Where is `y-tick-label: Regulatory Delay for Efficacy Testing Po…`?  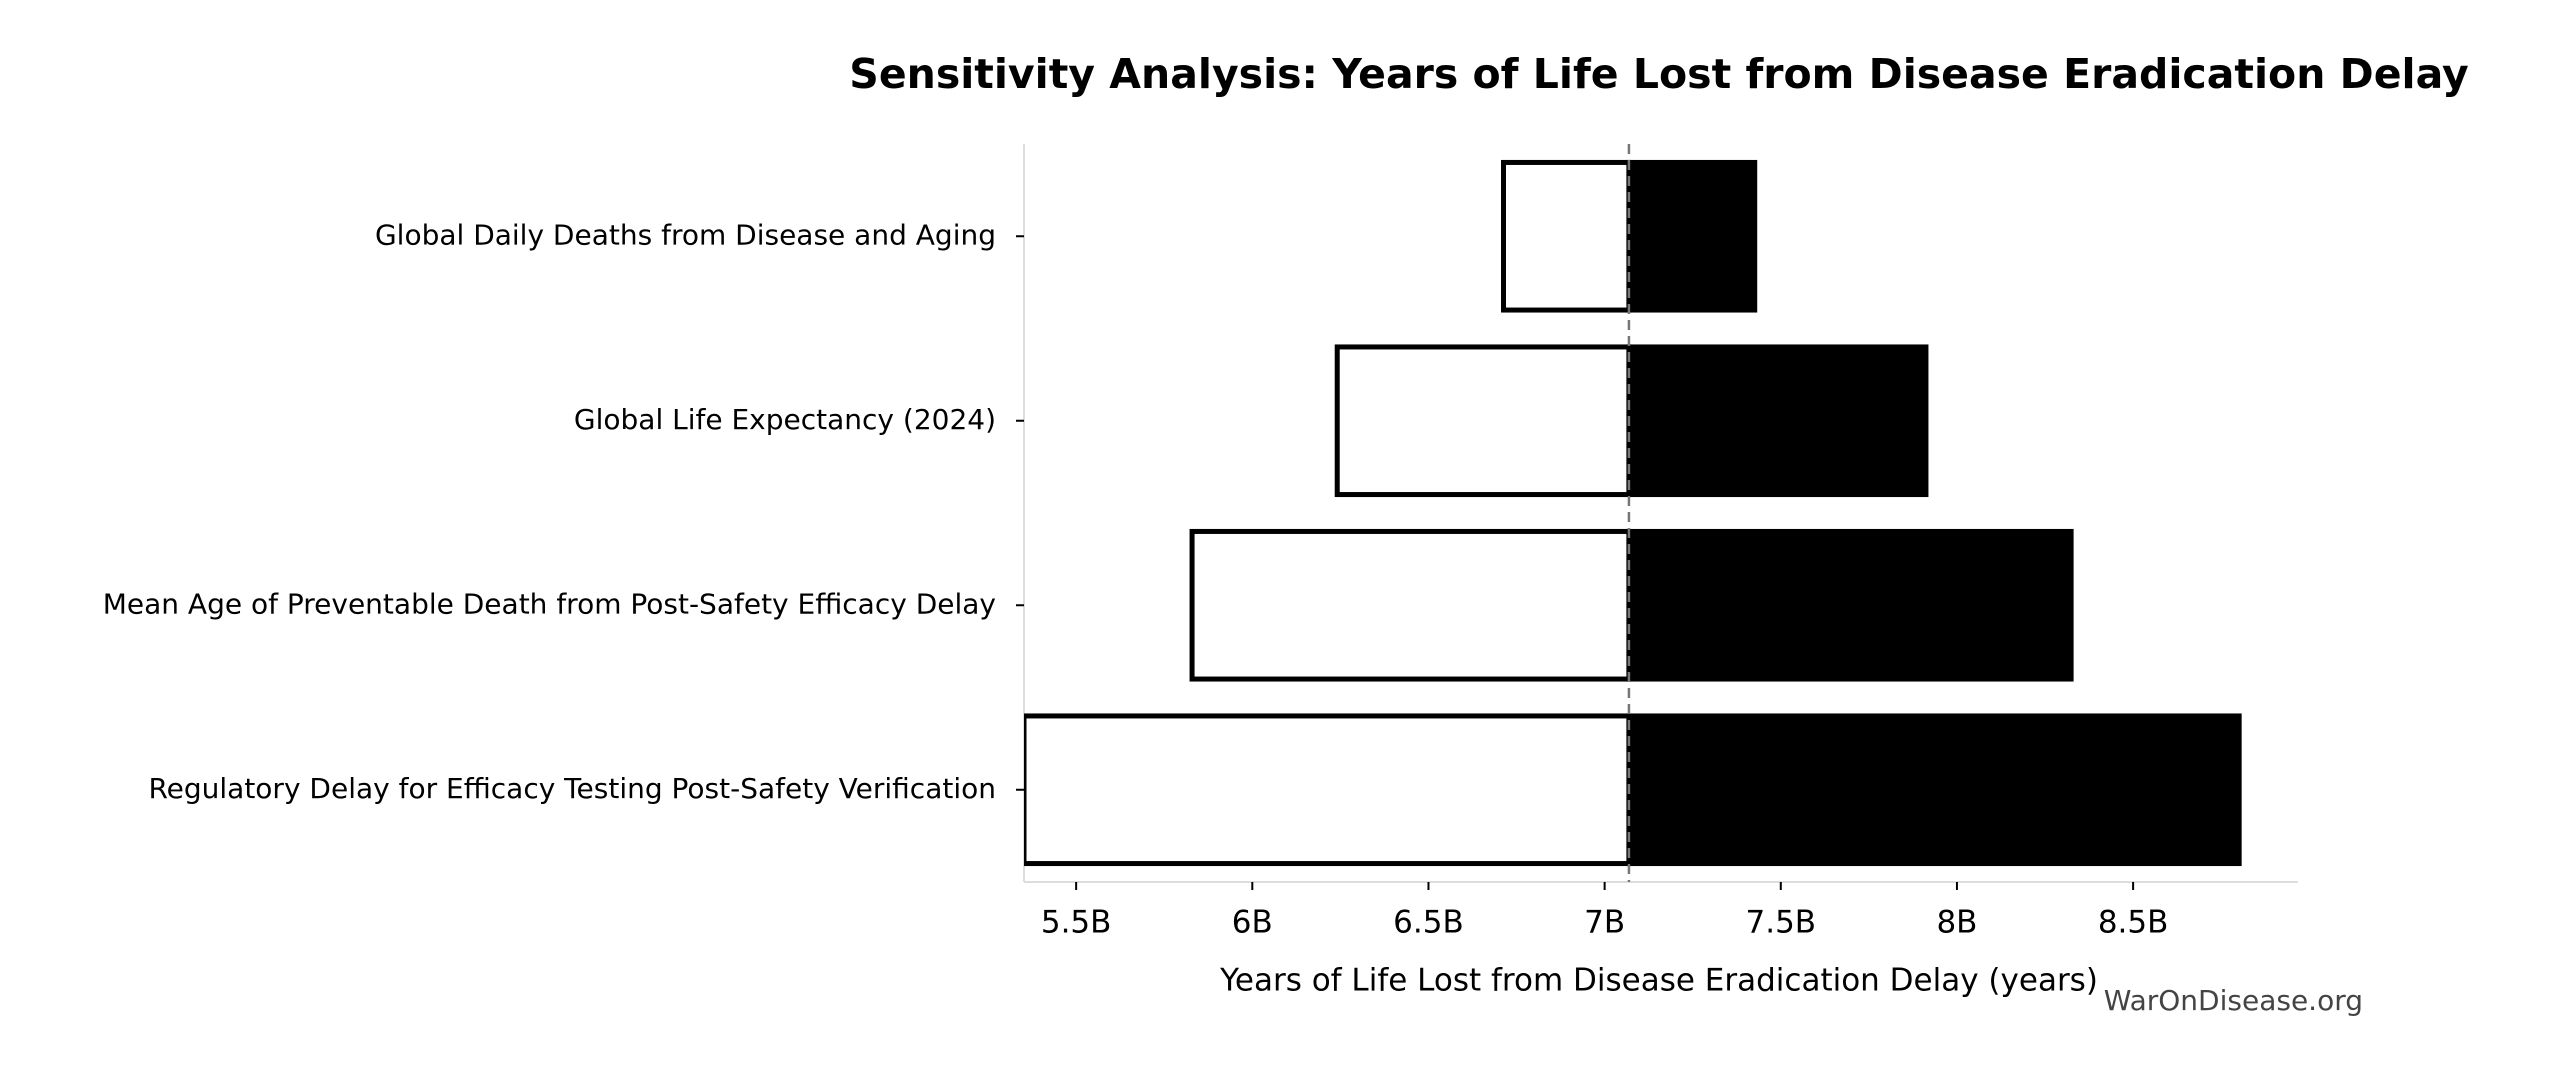 y-tick-label: Regulatory Delay for Efficacy Testing Po… is located at coordinates (572, 788).